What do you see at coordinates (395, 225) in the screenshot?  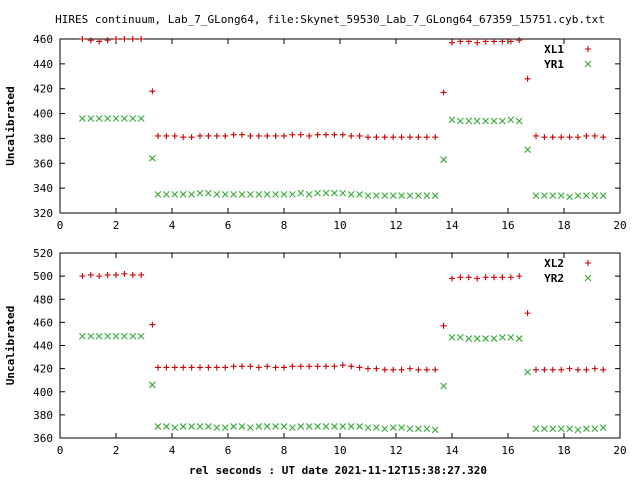 I see `x-tick-label: 12` at bounding box center [395, 225].